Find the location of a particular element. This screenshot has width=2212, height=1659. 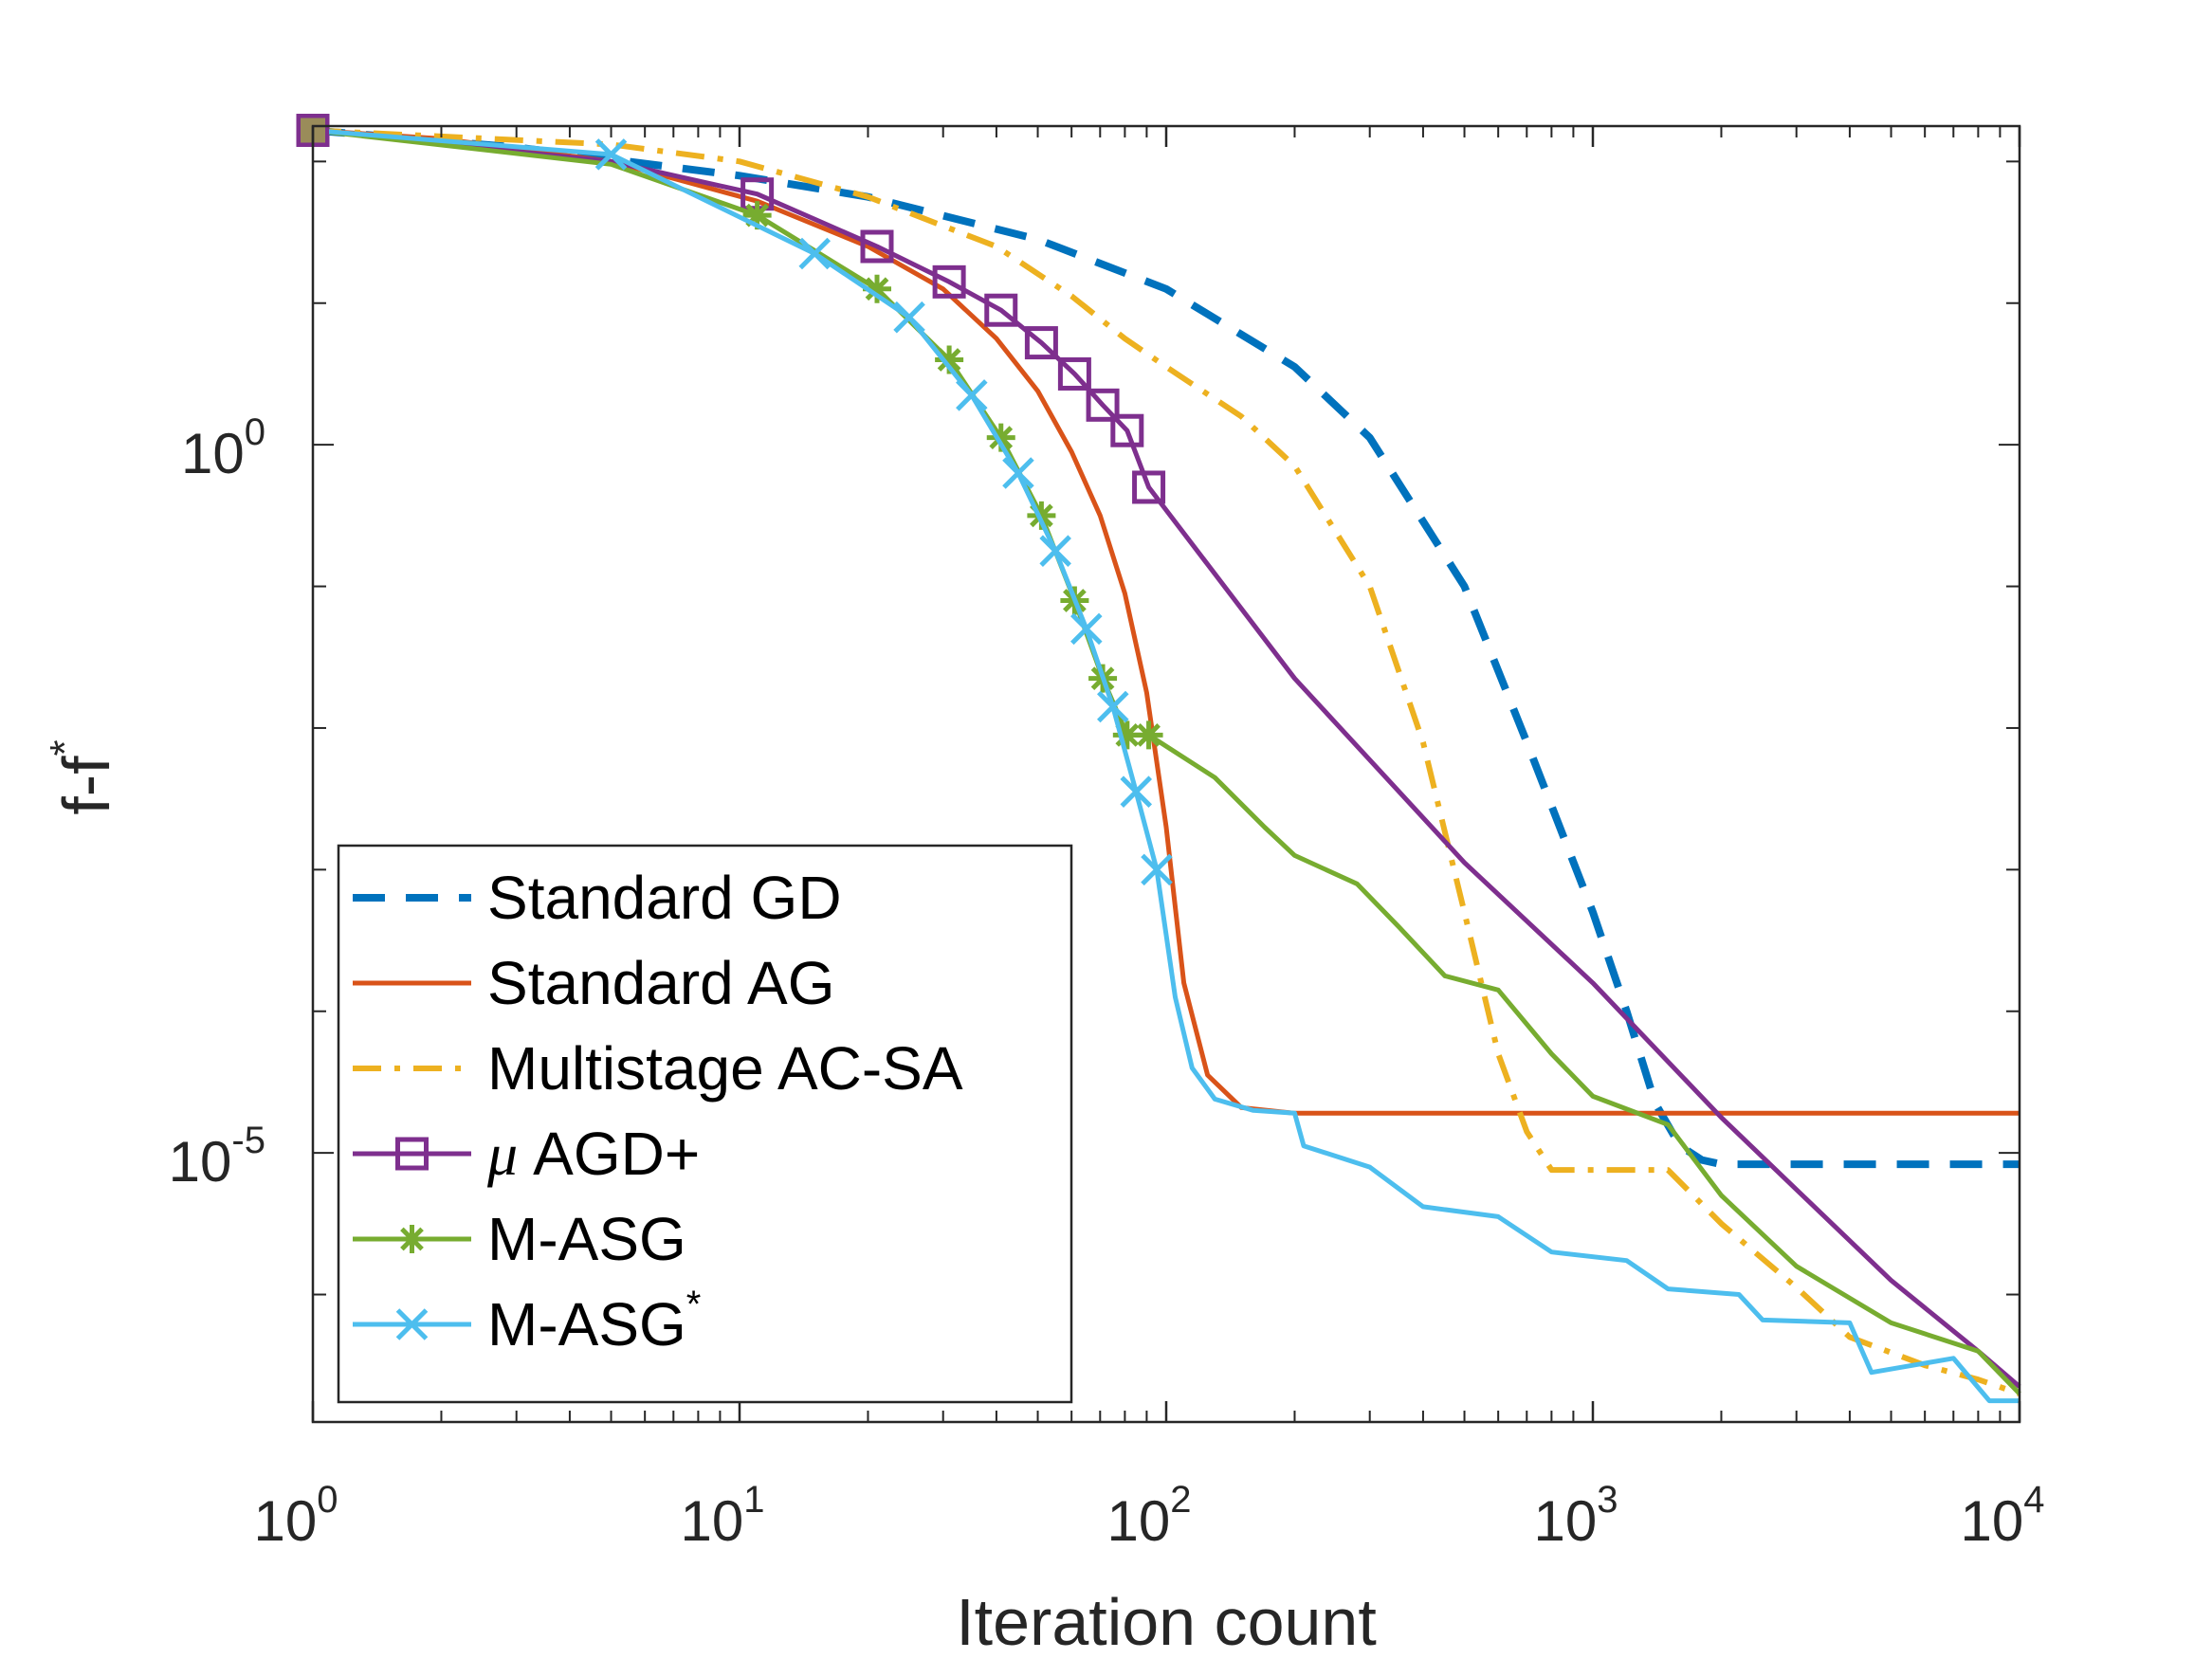

x-tick-label: 10⁴ is located at coordinates (2003, 1516).